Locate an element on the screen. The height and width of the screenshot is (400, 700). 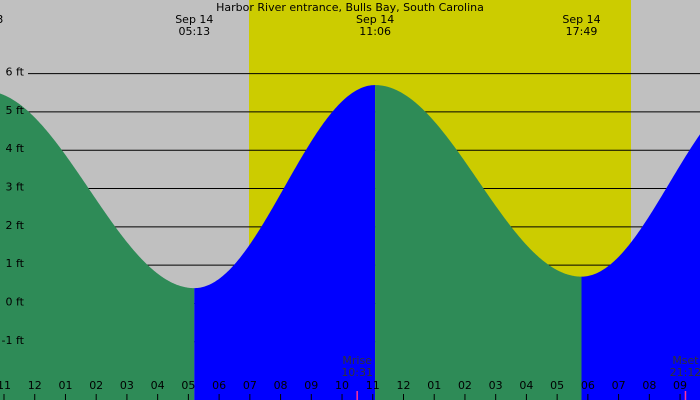
y-tick-label: 1 ft is located at coordinates (15, 263).